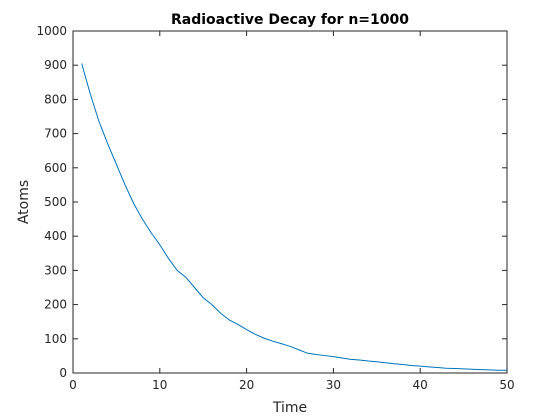  I want to click on x-tick-label: 40, so click(420, 385).